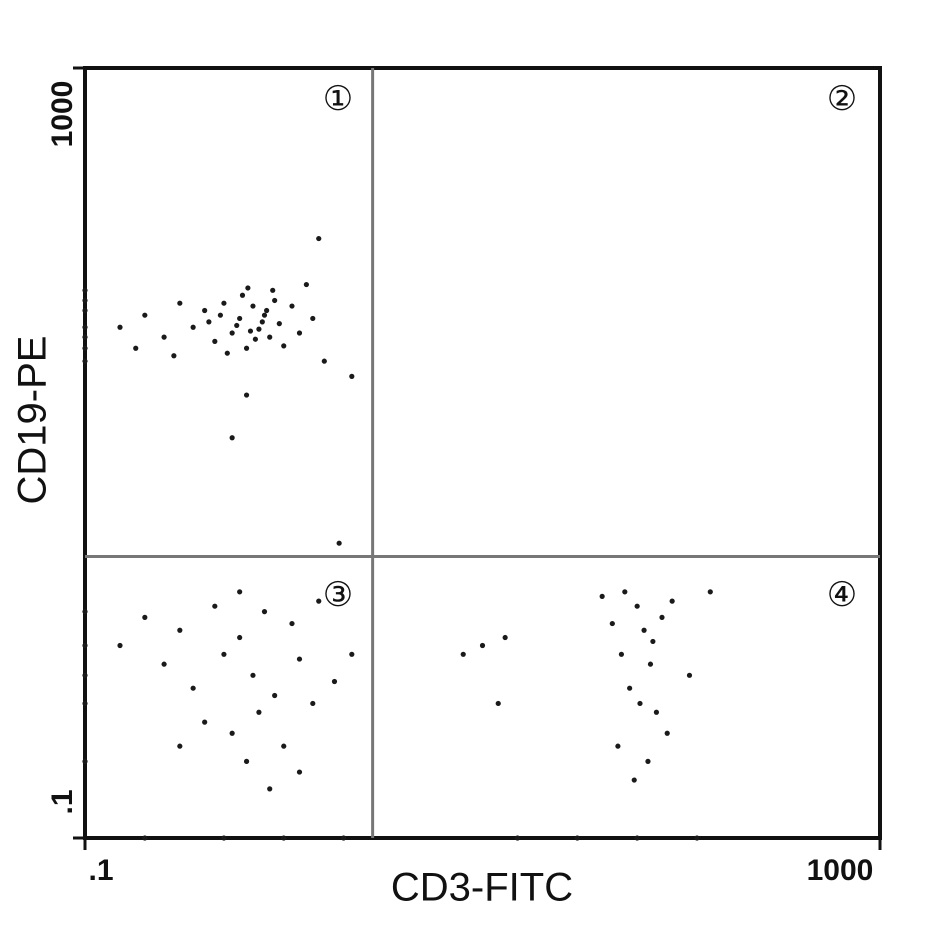 This screenshot has width=950, height=928. Describe the element at coordinates (840, 870) in the screenshot. I see `x-tick-label: 1000` at that location.